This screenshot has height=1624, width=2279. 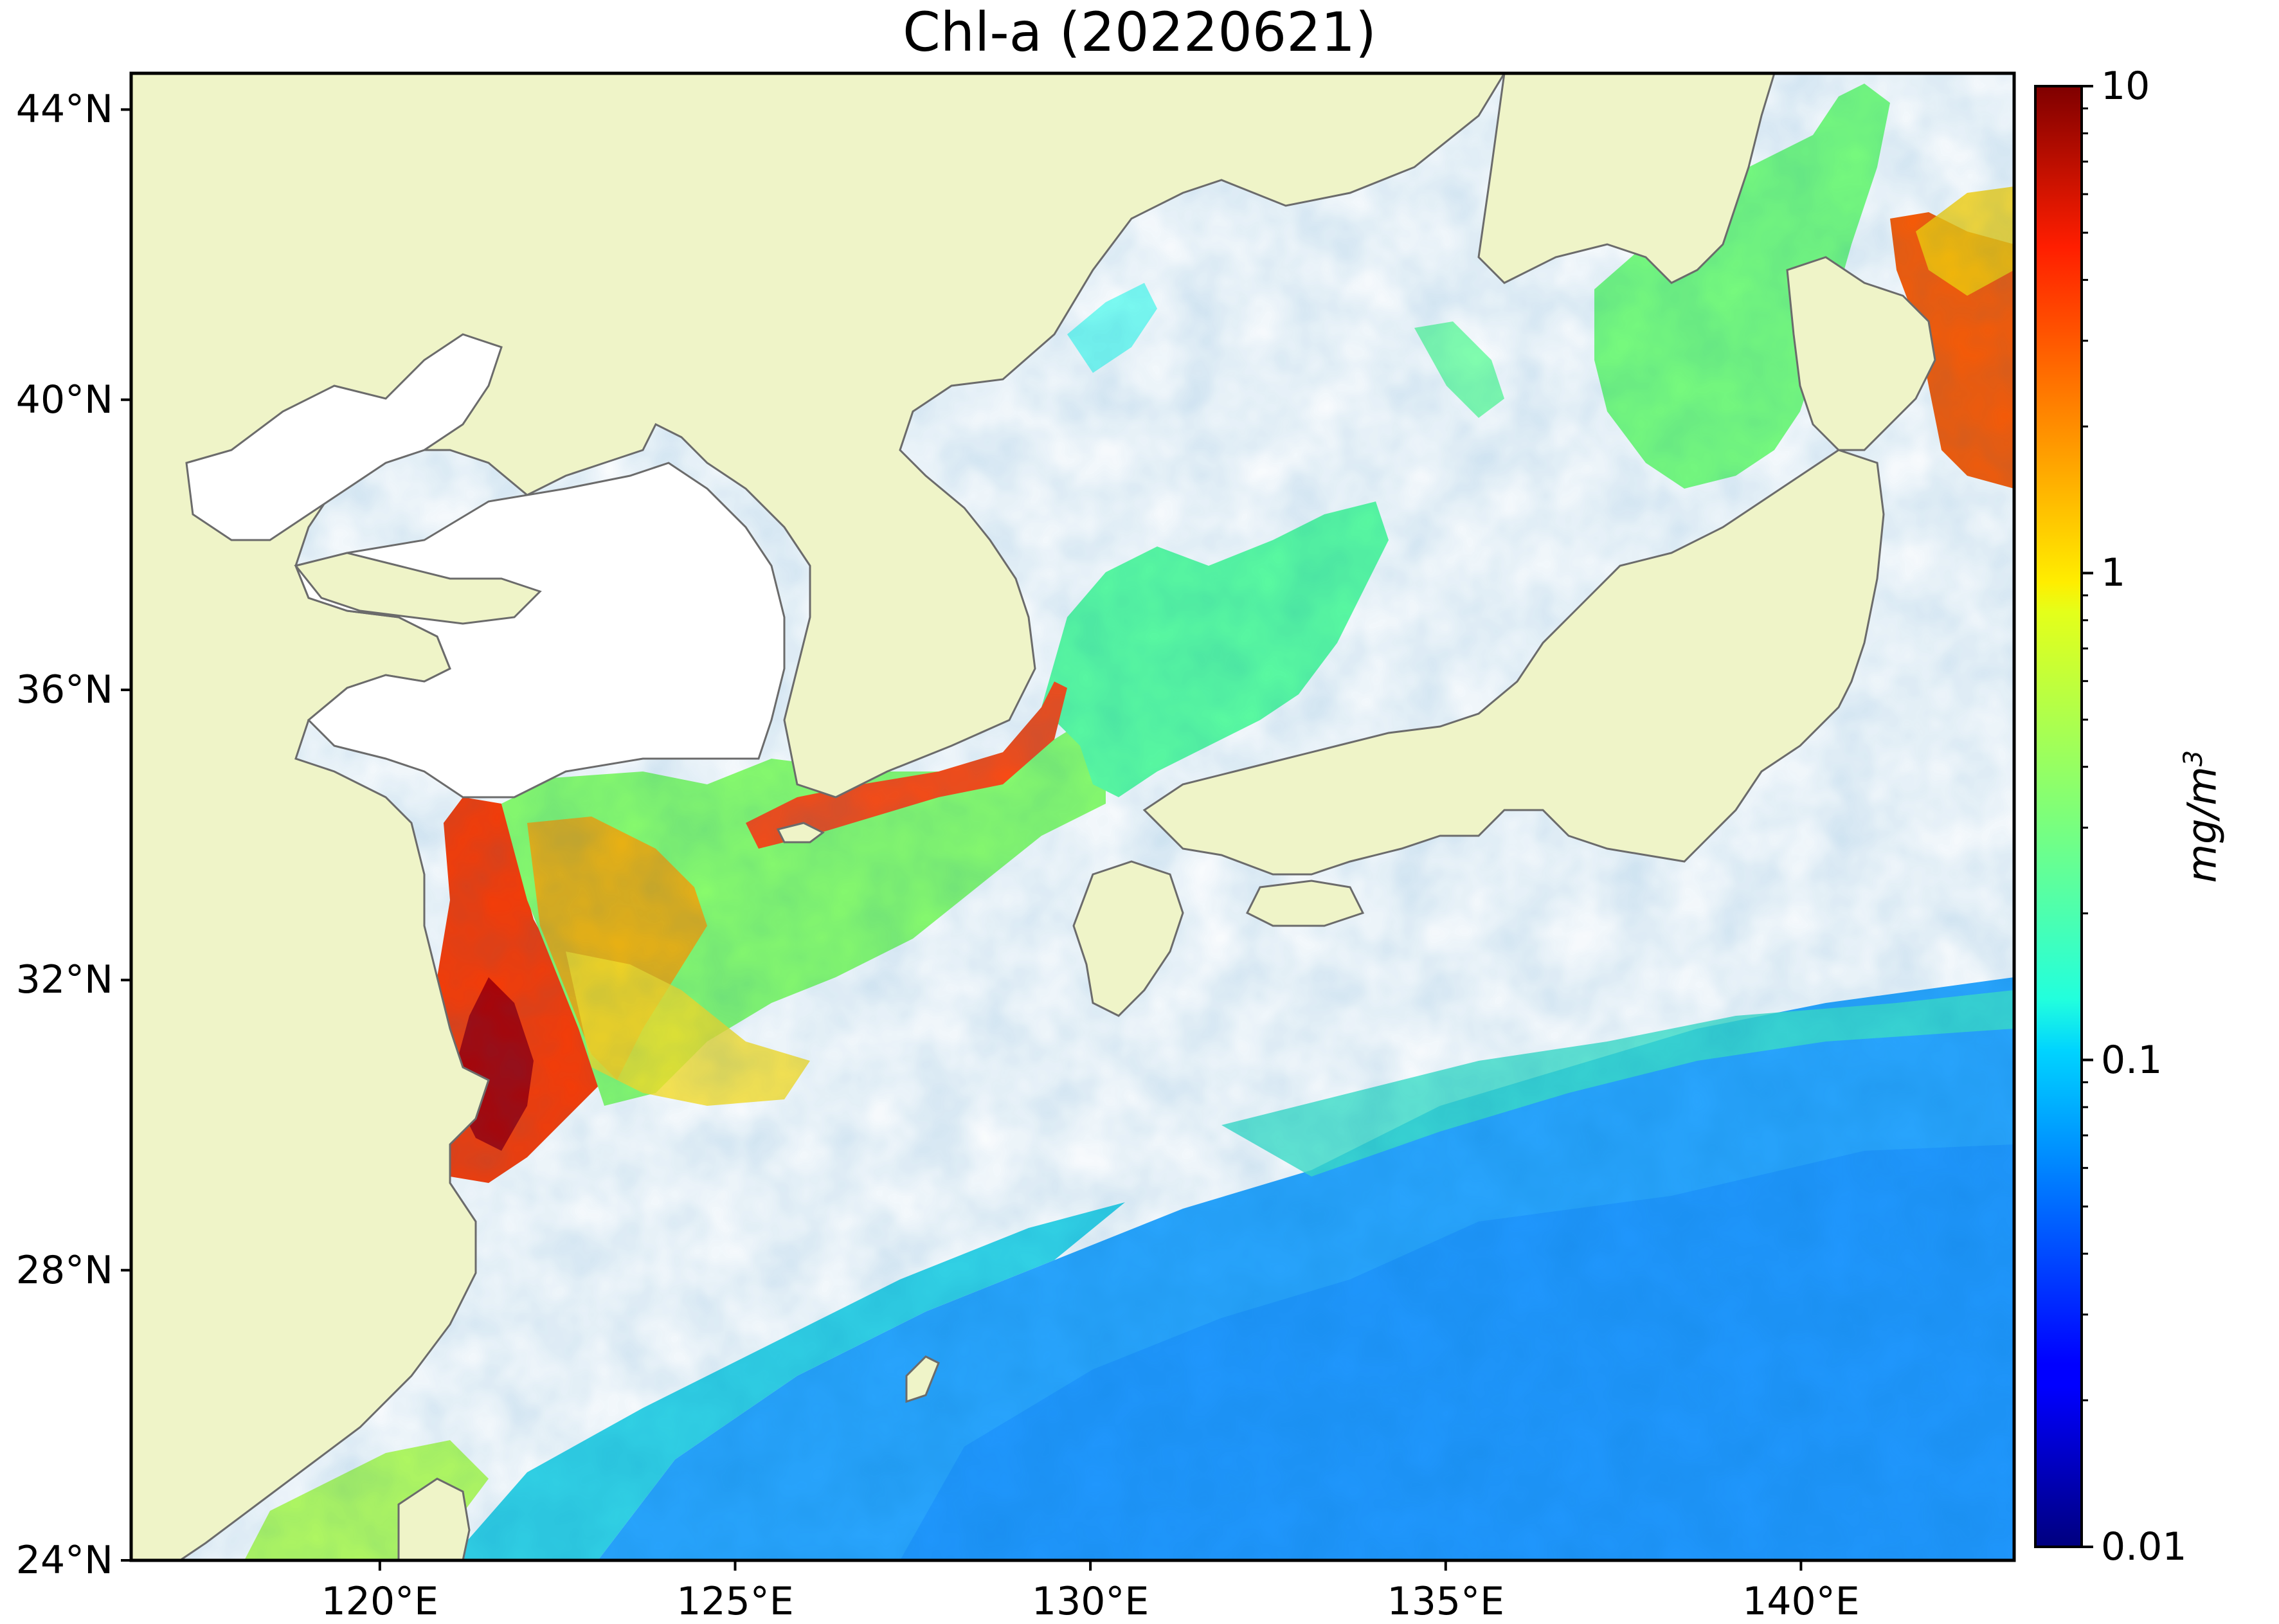 What do you see at coordinates (1445, 1601) in the screenshot?
I see `x-tick-label: 135°E` at bounding box center [1445, 1601].